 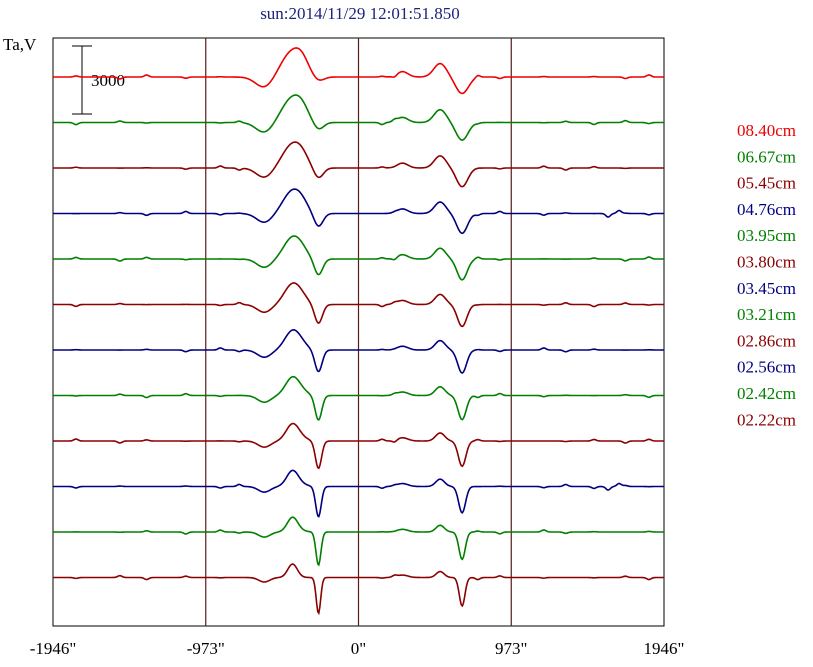 I want to click on series-line-08.40cm, so click(x=358, y=71).